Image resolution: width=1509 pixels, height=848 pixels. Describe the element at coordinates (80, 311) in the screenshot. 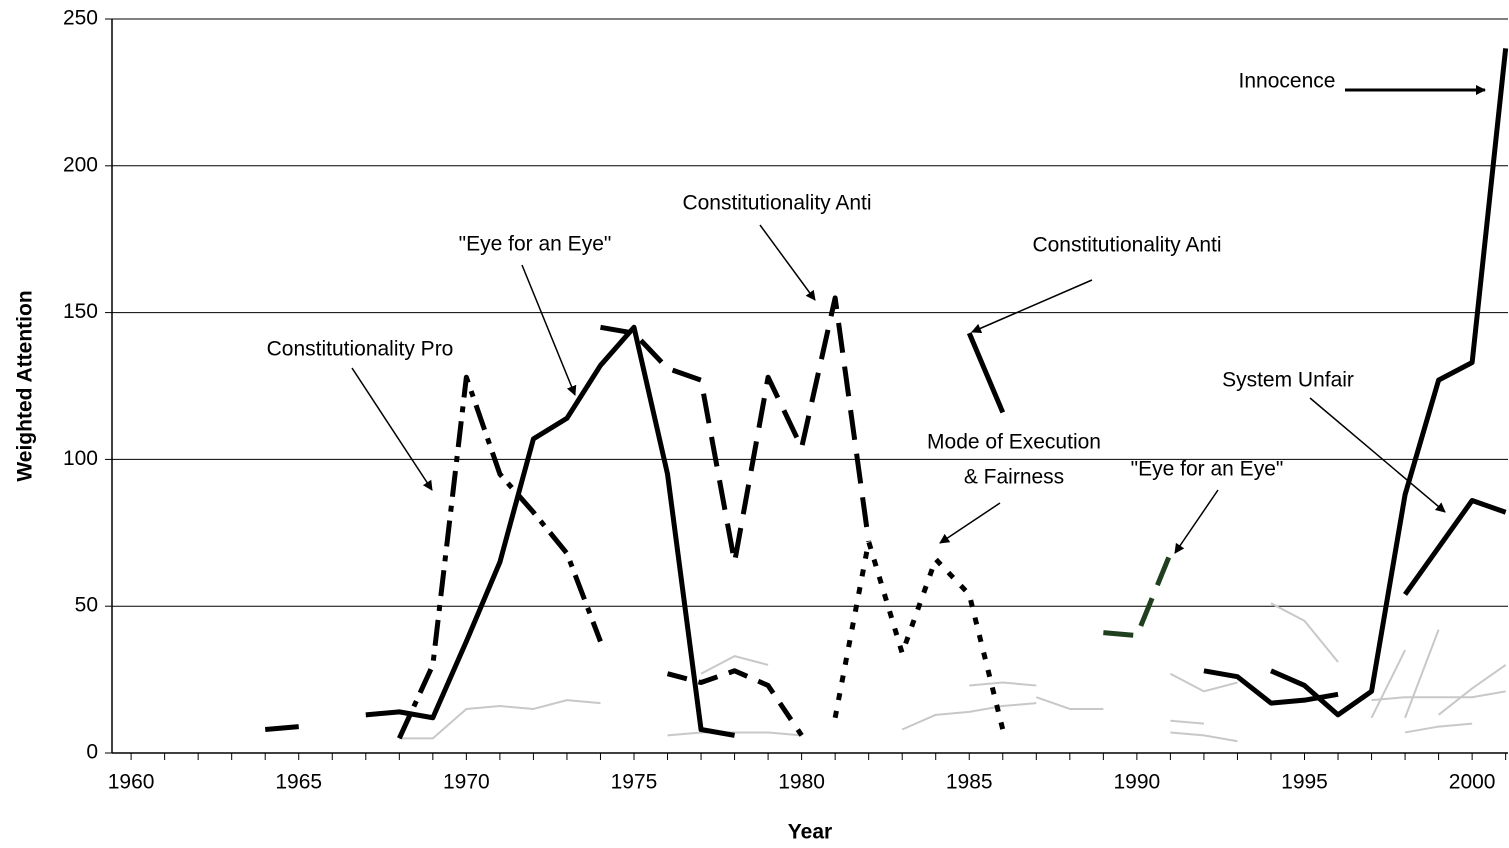

I see `y-tick-label: 150` at that location.